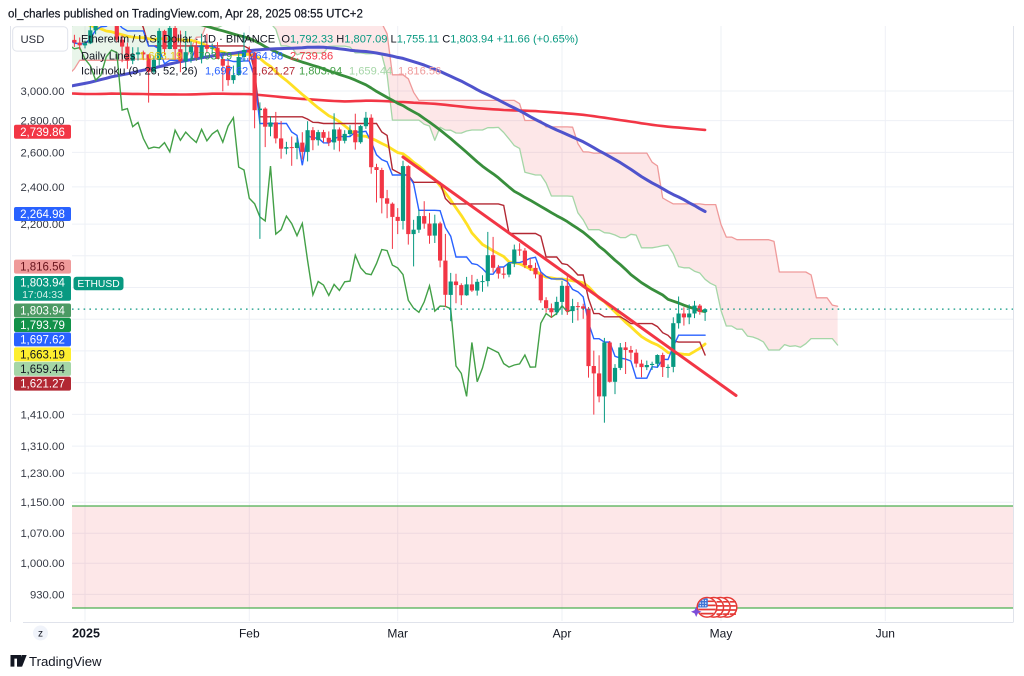 The width and height of the screenshot is (1024, 676). Describe the element at coordinates (33, 40) in the screenshot. I see `svg-text: USD` at that location.